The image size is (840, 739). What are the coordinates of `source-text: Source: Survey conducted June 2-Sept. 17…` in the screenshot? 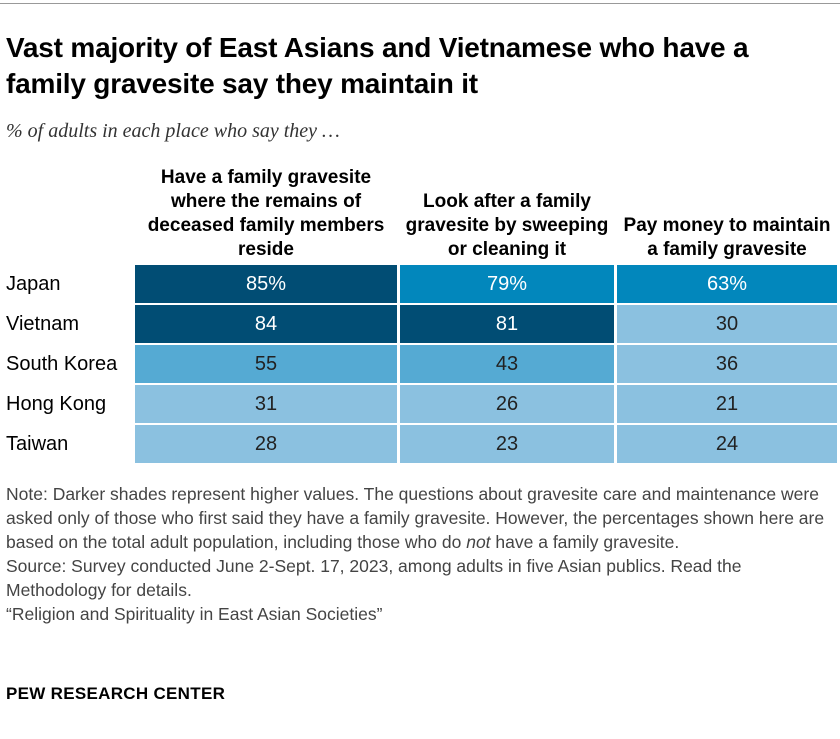 It's located at (374, 578).